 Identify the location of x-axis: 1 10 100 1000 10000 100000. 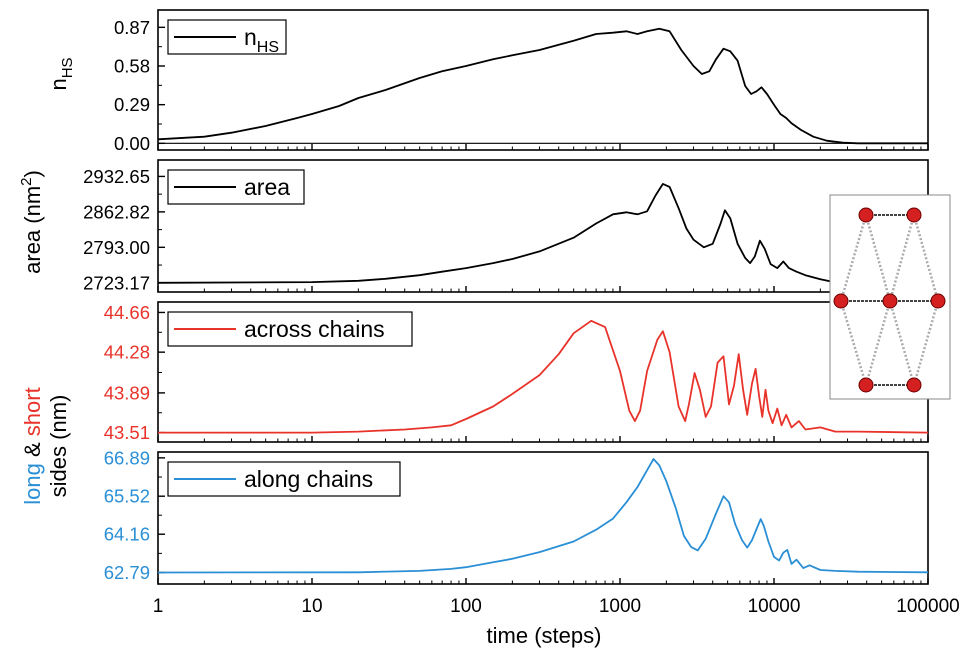
(556, 606).